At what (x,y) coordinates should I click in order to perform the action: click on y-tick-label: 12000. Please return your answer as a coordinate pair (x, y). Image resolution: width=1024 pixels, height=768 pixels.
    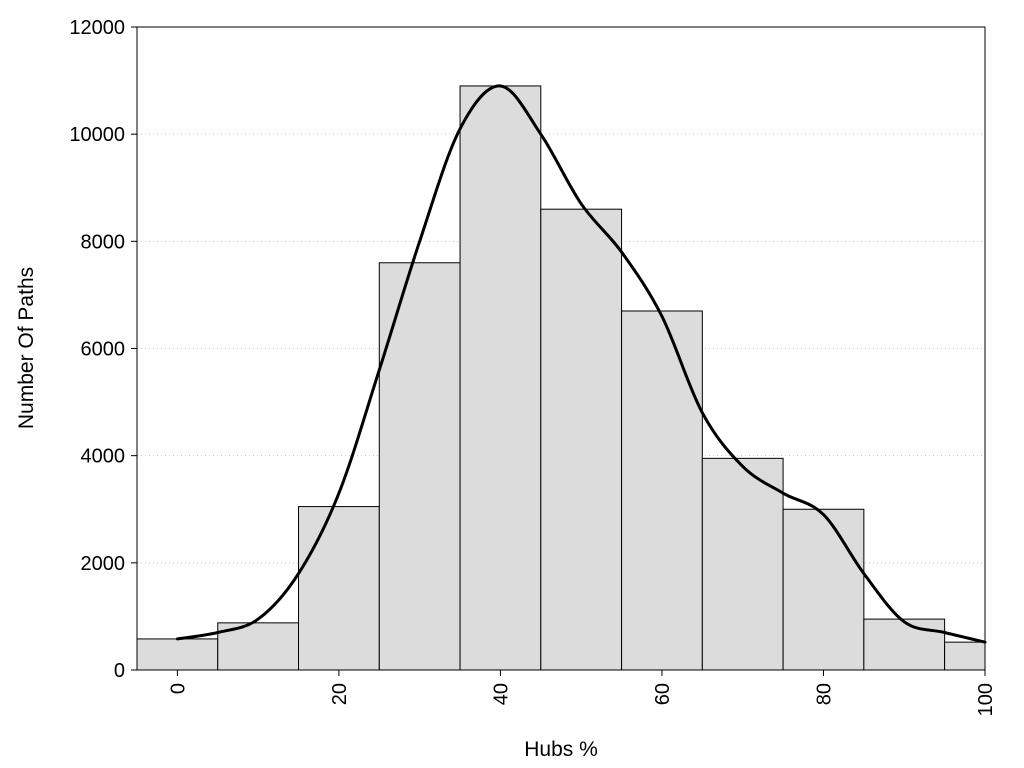
    Looking at the image, I should click on (97, 28).